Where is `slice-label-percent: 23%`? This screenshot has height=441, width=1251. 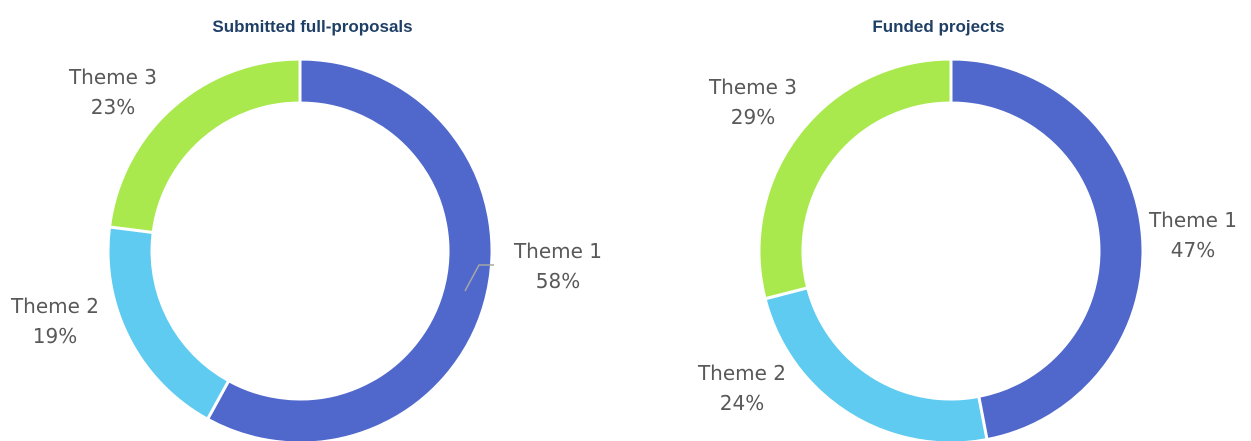 slice-label-percent: 23% is located at coordinates (113, 107).